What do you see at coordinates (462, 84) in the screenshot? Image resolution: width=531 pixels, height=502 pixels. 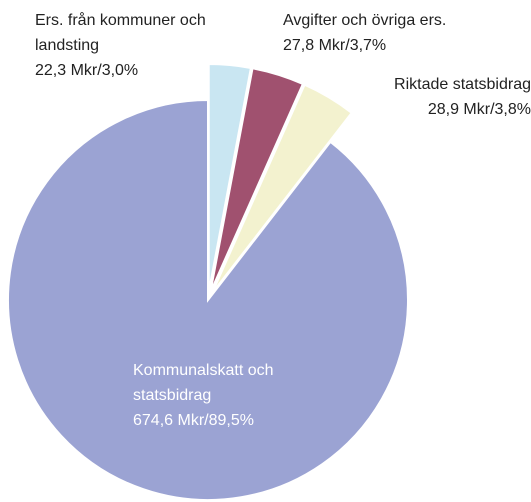 I see `category-label: Riktade statsbidrag` at bounding box center [462, 84].